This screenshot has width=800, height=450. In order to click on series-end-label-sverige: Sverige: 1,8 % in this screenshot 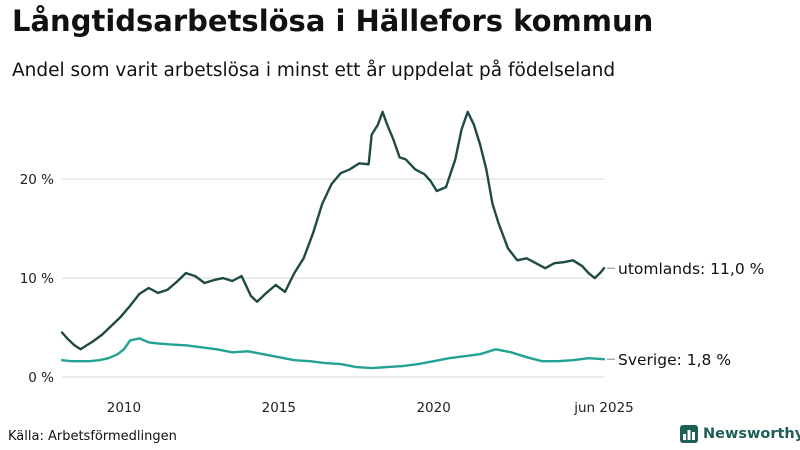, I will do `click(674, 360)`.